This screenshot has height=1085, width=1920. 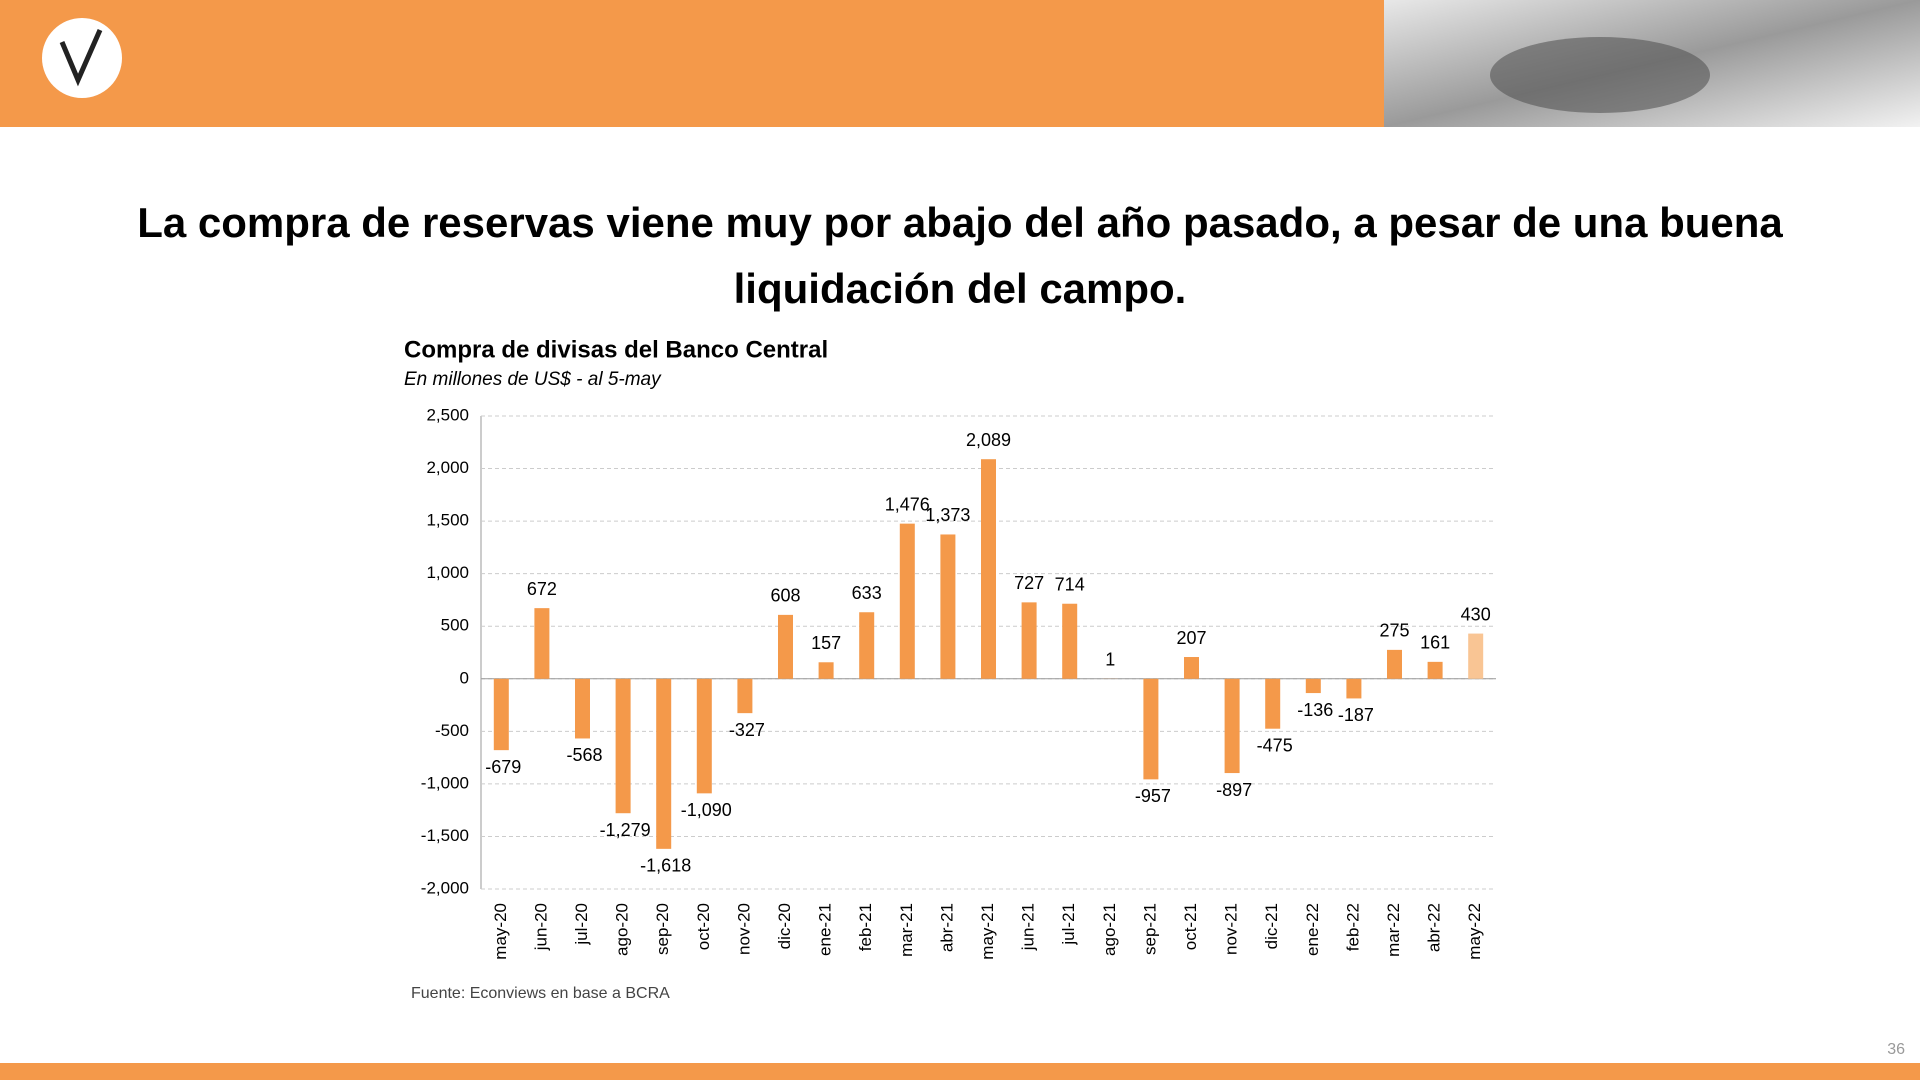 What do you see at coordinates (584, 755) in the screenshot?
I see `data-label: -568` at bounding box center [584, 755].